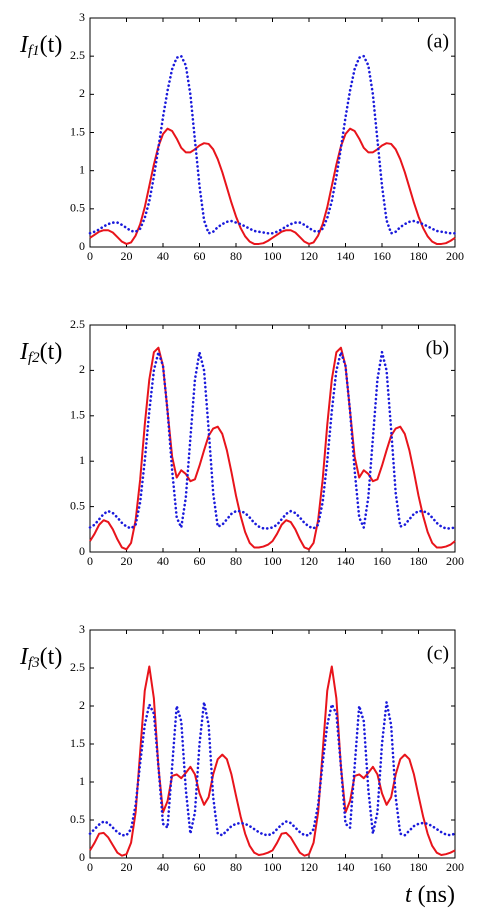  Describe the element at coordinates (438, 654) in the screenshot. I see `panel-label: (c)` at that location.